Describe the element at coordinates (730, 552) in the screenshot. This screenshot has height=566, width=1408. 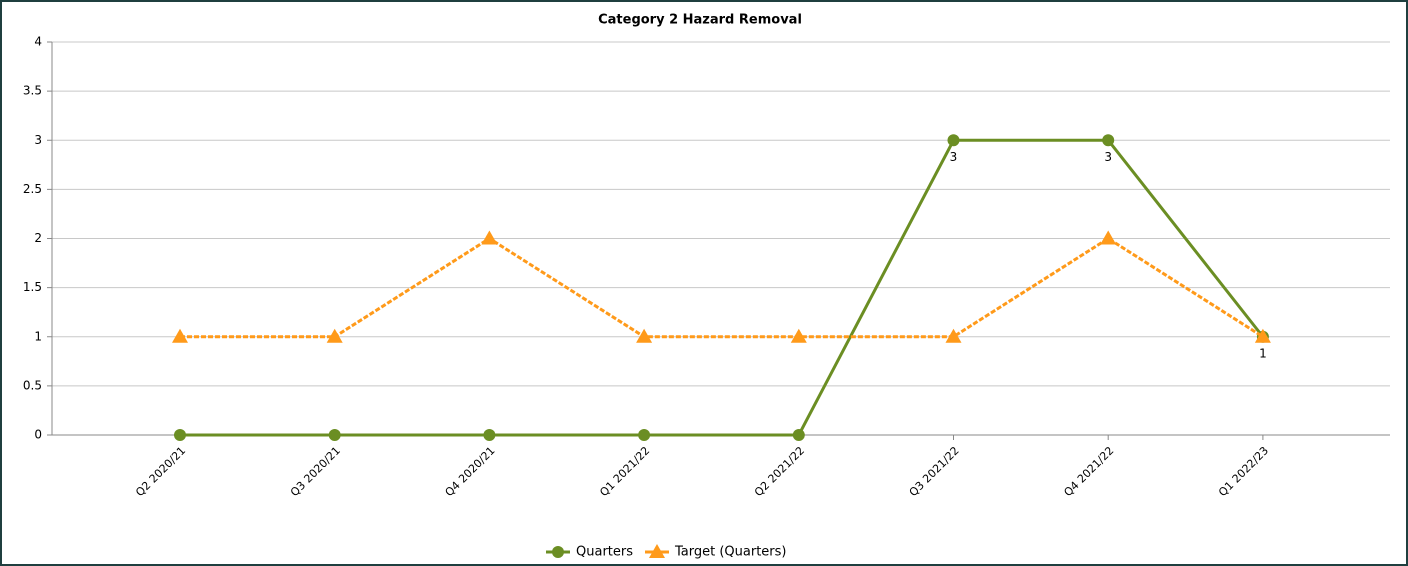
I see `legend-label: Target (Quarters)` at that location.